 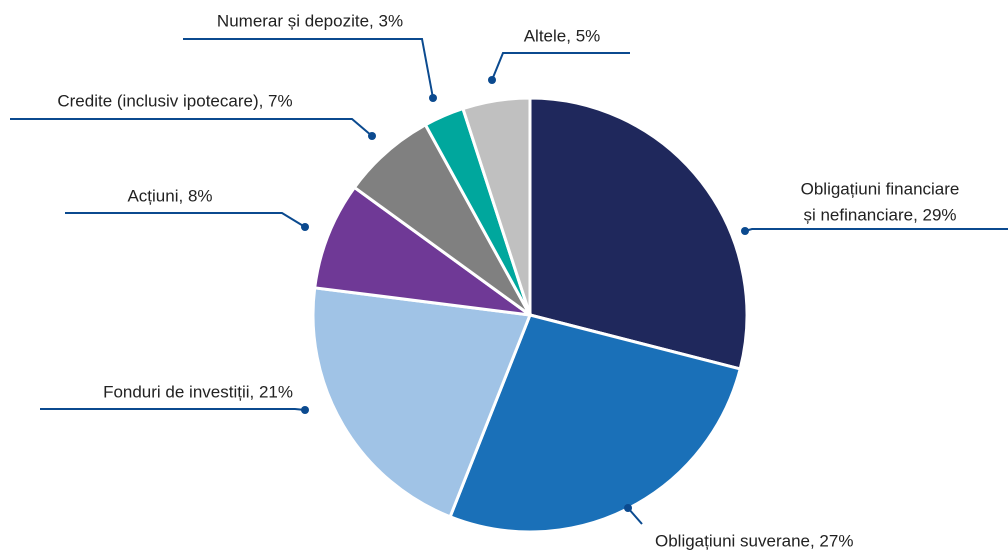 What do you see at coordinates (754, 540) in the screenshot?
I see `slice-label: Obligațiuni suverane, 27%` at bounding box center [754, 540].